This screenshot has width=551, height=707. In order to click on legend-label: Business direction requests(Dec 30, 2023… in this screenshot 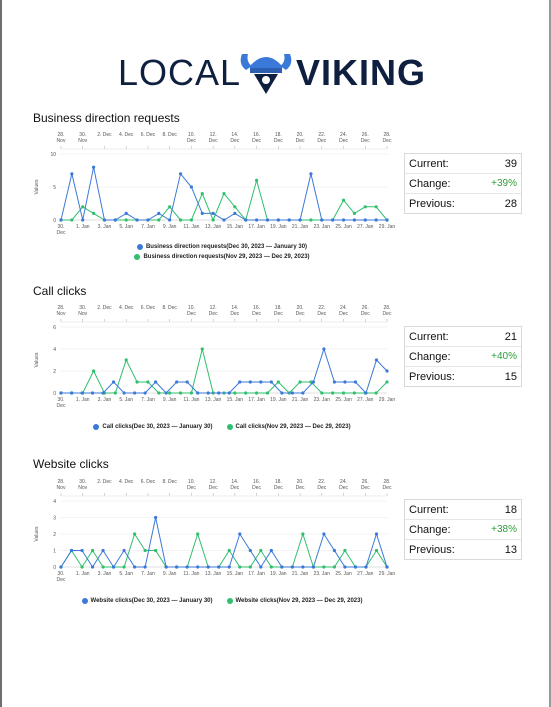, I will do `click(226, 247)`.